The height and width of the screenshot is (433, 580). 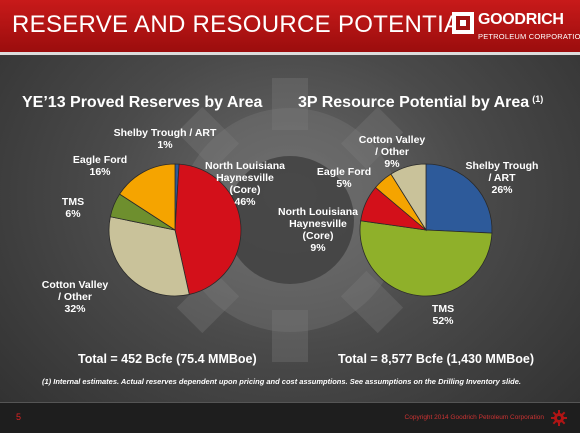 I want to click on chart-title-3p-text: 3P Resource Potential by Area, so click(x=414, y=102).